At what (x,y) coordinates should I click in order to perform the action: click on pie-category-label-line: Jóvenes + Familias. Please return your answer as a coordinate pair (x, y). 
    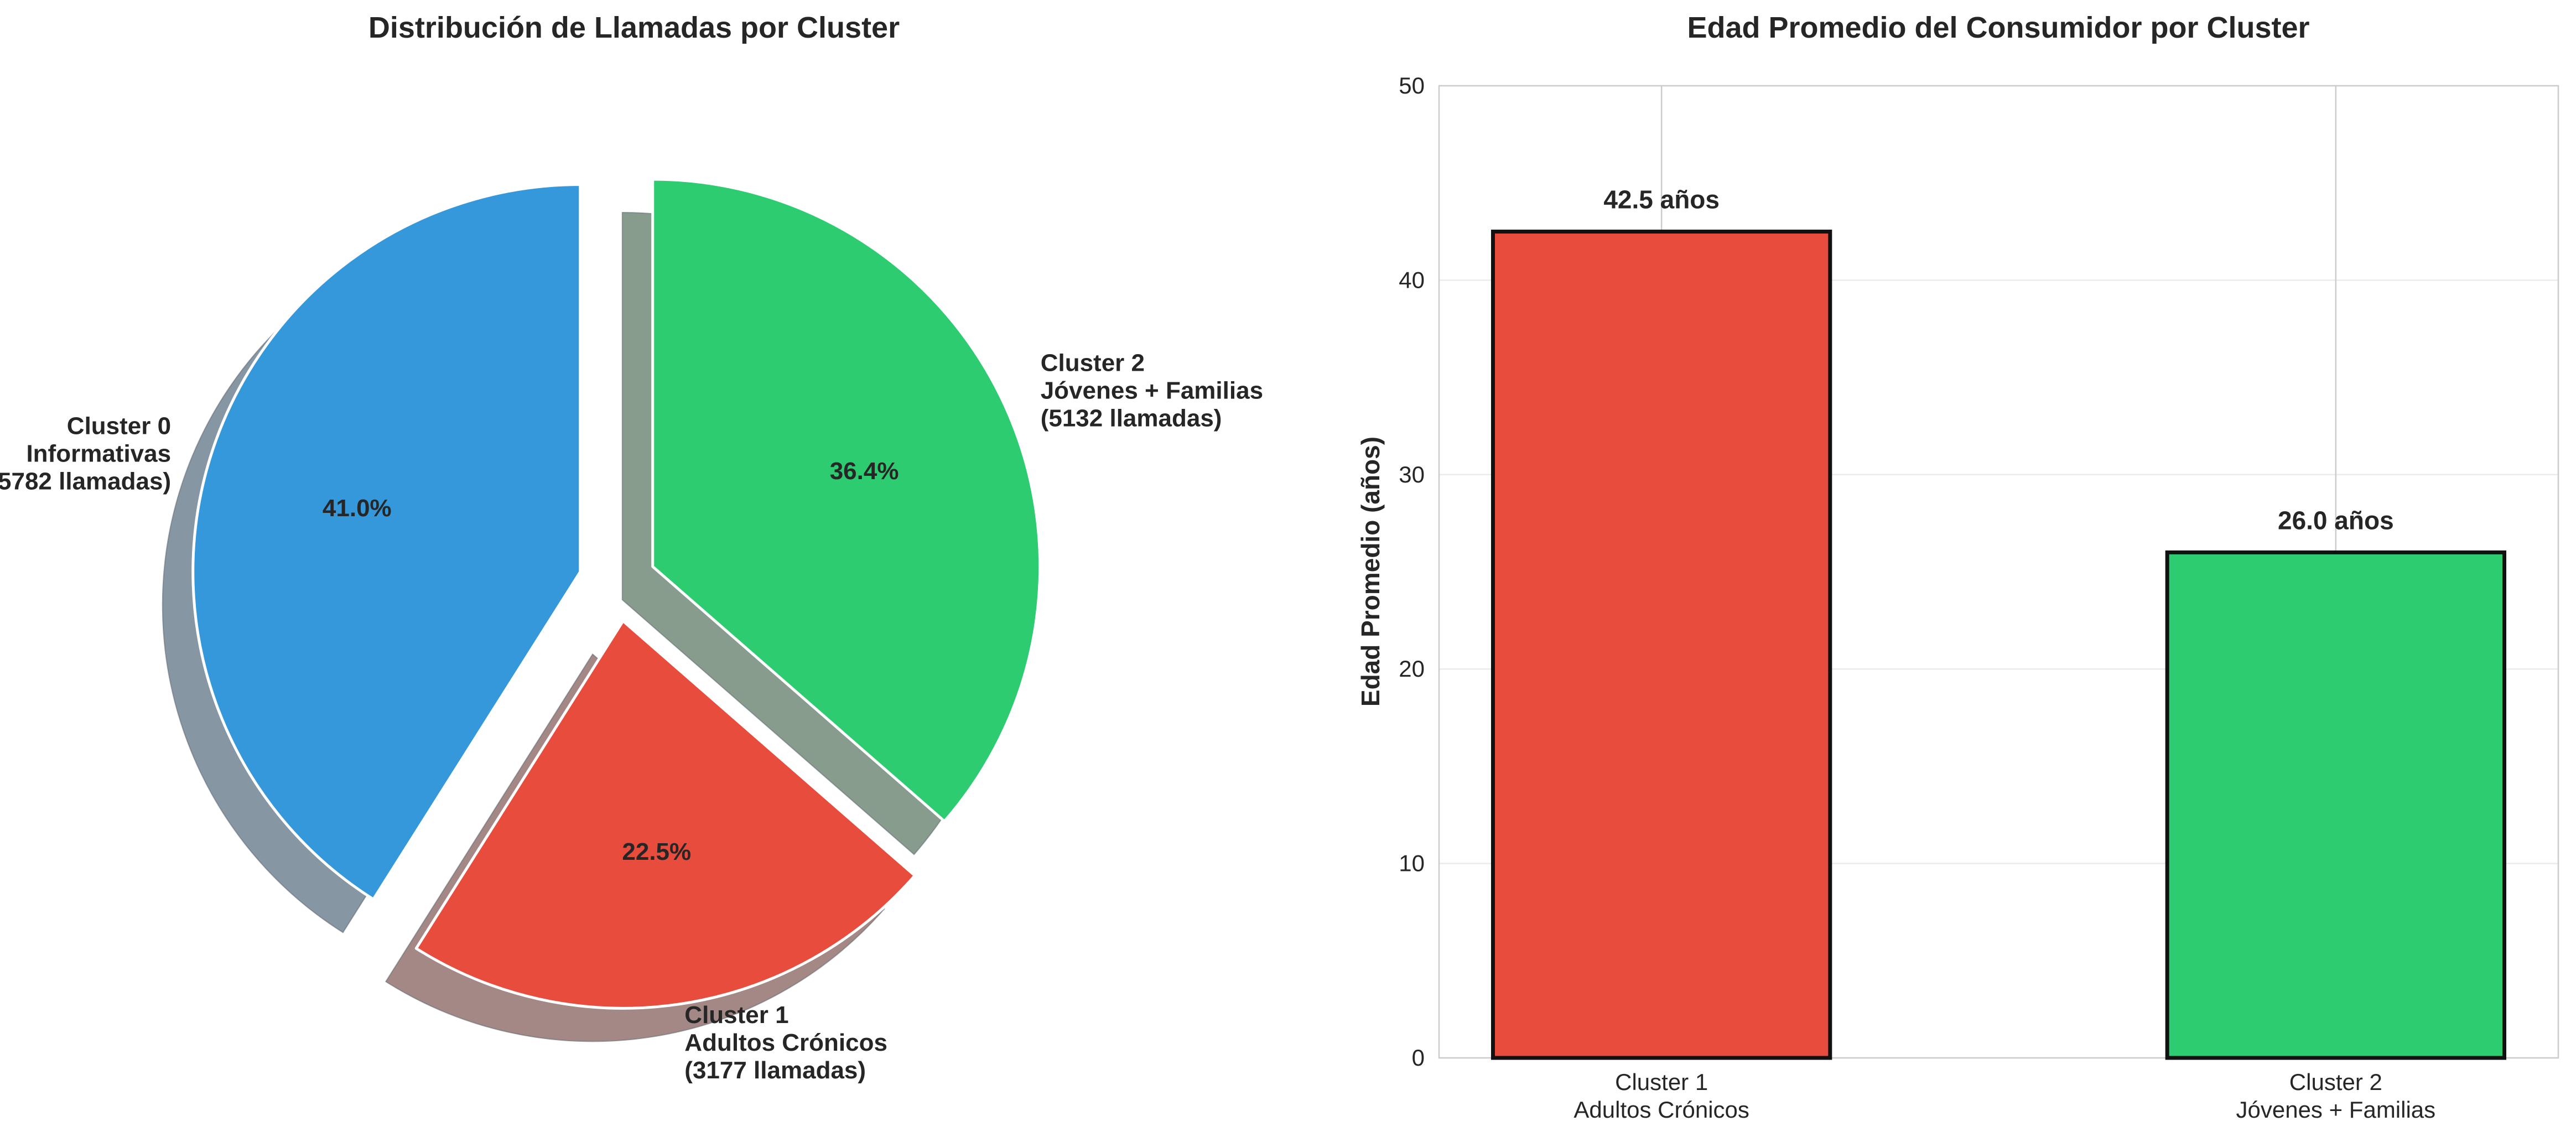
    Looking at the image, I should click on (1152, 390).